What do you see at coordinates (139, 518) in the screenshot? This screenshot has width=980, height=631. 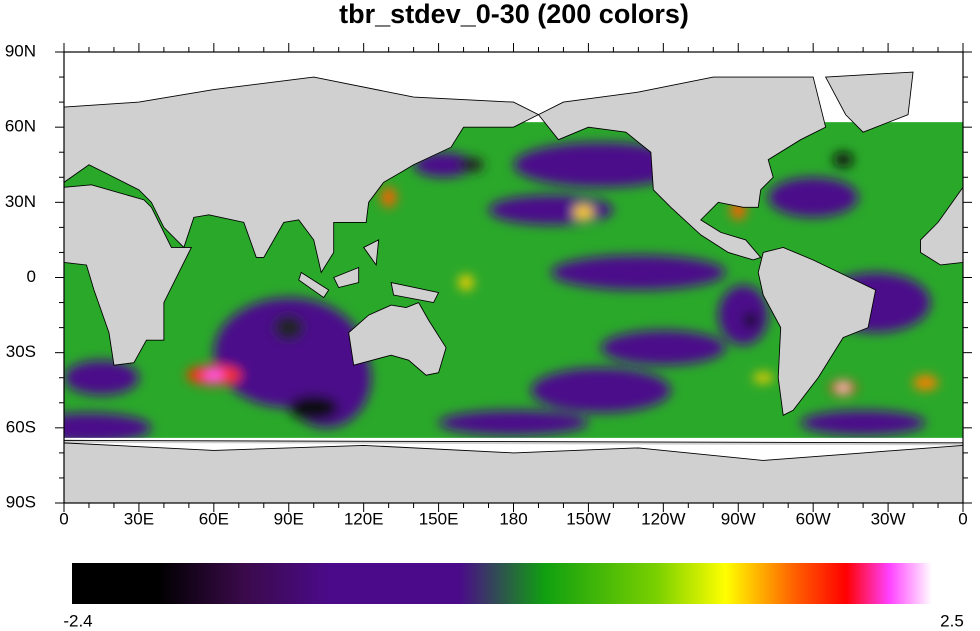 I see `lon-label: 30E` at bounding box center [139, 518].